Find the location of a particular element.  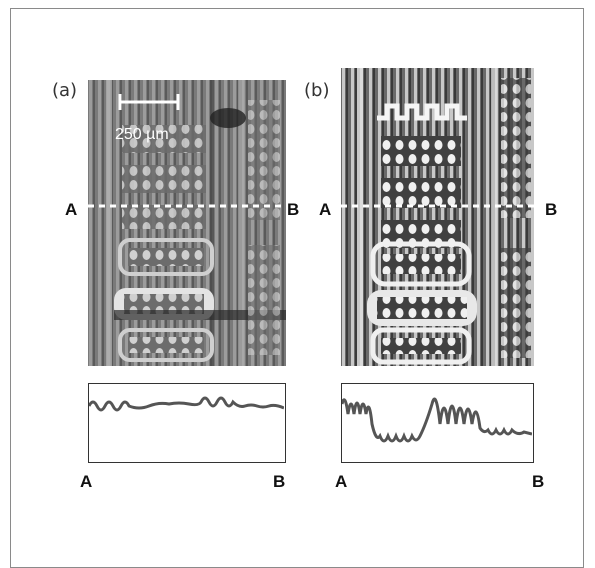

line-profile-a is located at coordinates (187, 423).